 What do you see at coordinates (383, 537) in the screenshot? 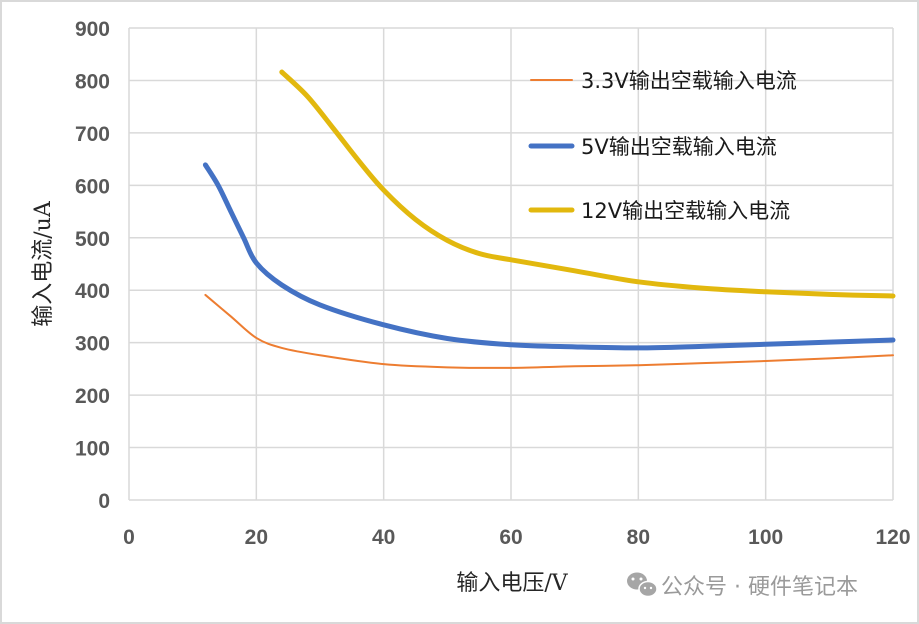
I see `x-tick-label: 40` at bounding box center [383, 537].